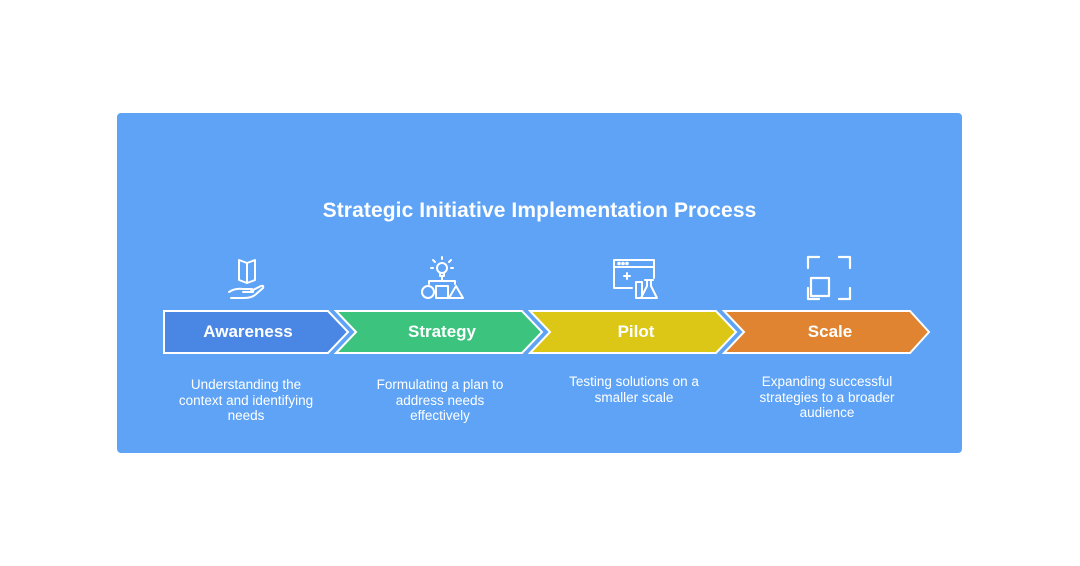 The width and height of the screenshot is (1080, 566). I want to click on awareness-arrow, so click(256, 332).